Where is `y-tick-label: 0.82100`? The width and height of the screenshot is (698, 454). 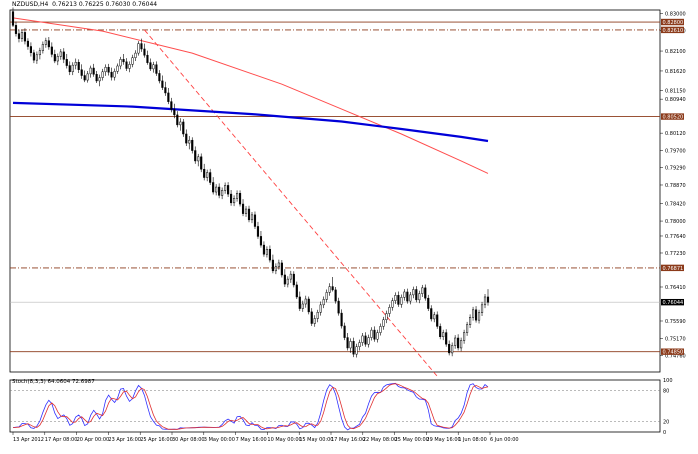
y-tick-label: 0.82100 is located at coordinates (675, 52).